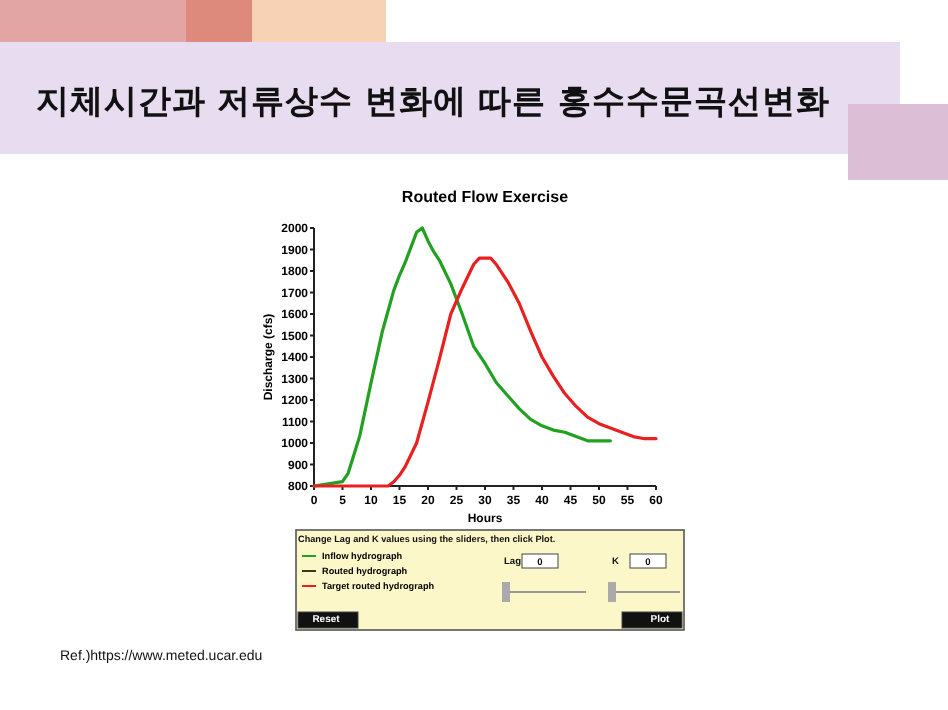  I want to click on chart-title: 지체시간과 저류상수 변화에 따른 홍수수문곡선변화, so click(433, 101).